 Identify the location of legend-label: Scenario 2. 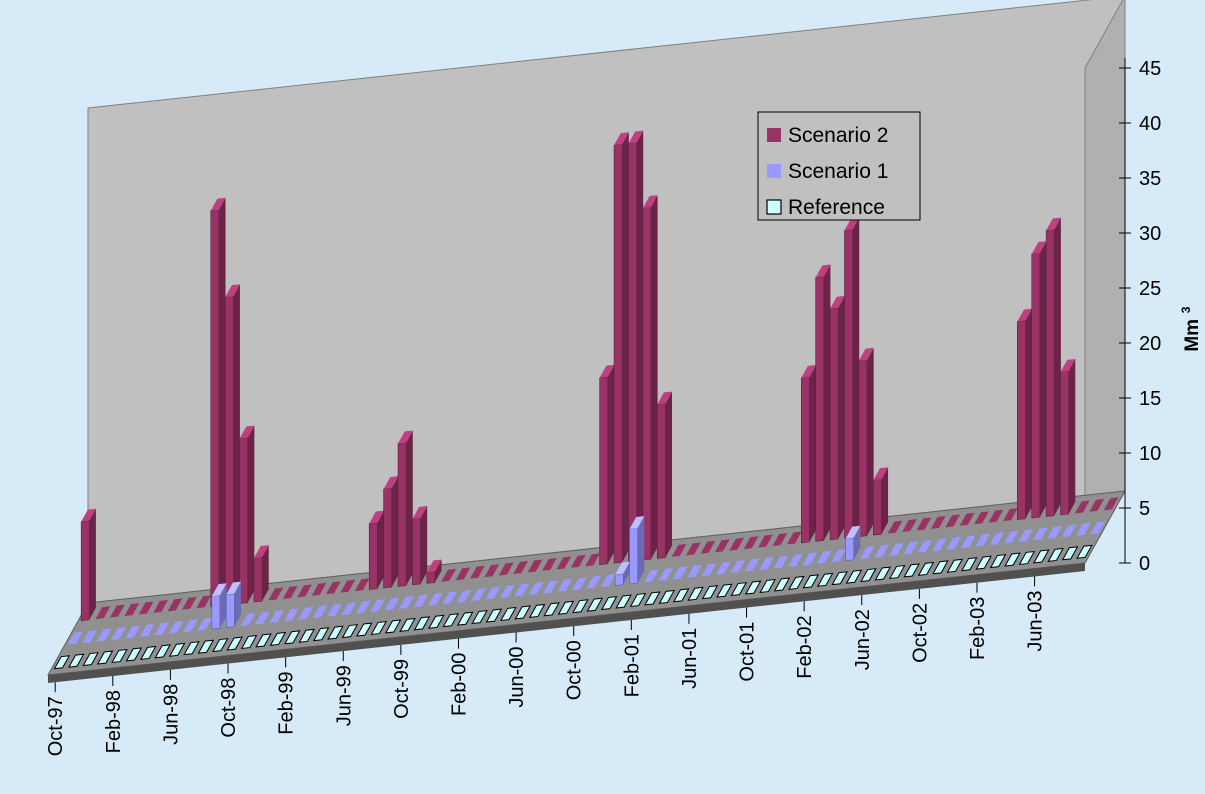
(838, 135).